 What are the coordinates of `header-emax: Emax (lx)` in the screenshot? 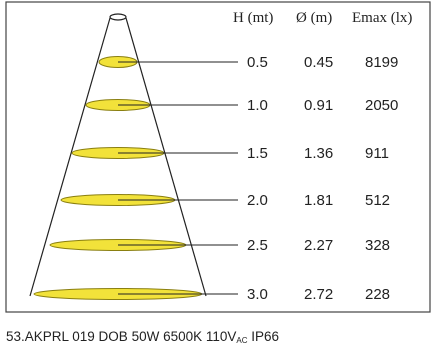 It's located at (382, 18).